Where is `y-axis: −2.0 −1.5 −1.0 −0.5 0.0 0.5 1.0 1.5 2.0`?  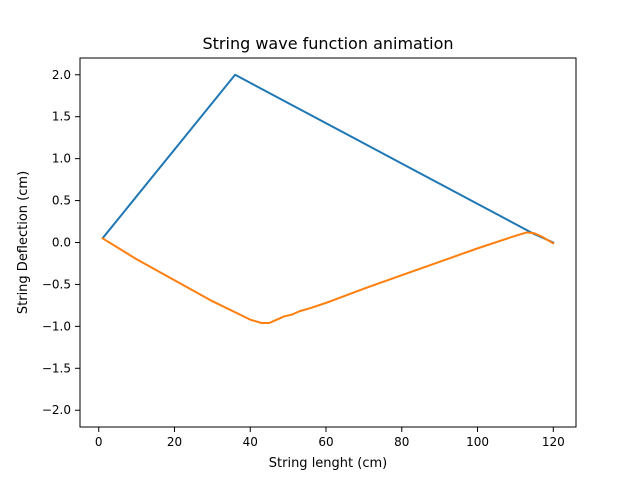 y-axis: −2.0 −1.5 −1.0 −0.5 0.0 0.5 1.0 1.5 2.0 is located at coordinates (61, 242).